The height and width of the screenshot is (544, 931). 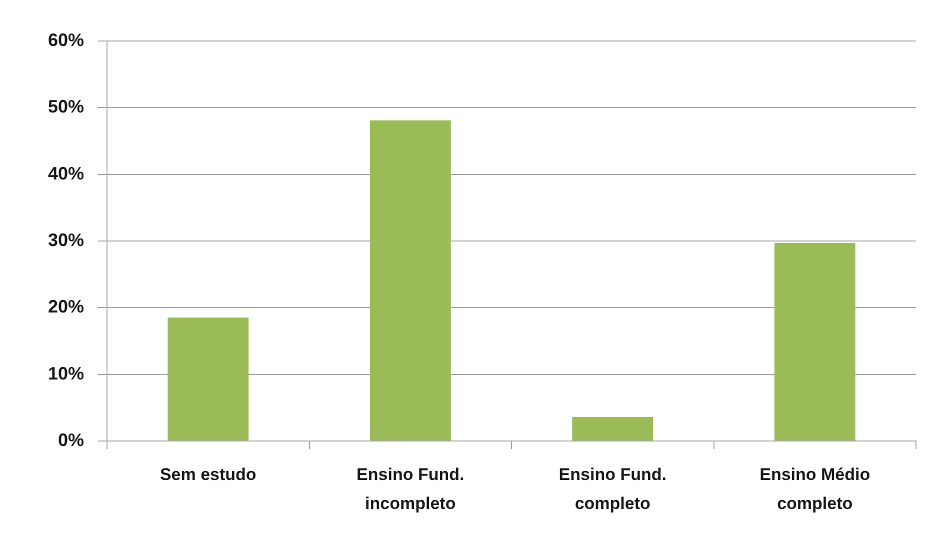 What do you see at coordinates (66, 373) in the screenshot?
I see `y-tick-label: 10%` at bounding box center [66, 373].